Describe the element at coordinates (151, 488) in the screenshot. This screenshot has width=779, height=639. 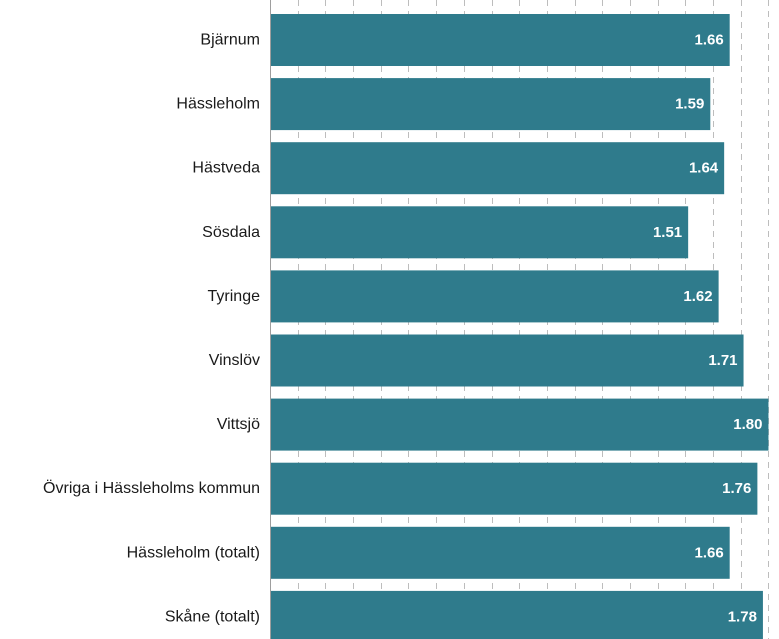
I see `category-label: Övriga i Hässleholms kommun` at that location.